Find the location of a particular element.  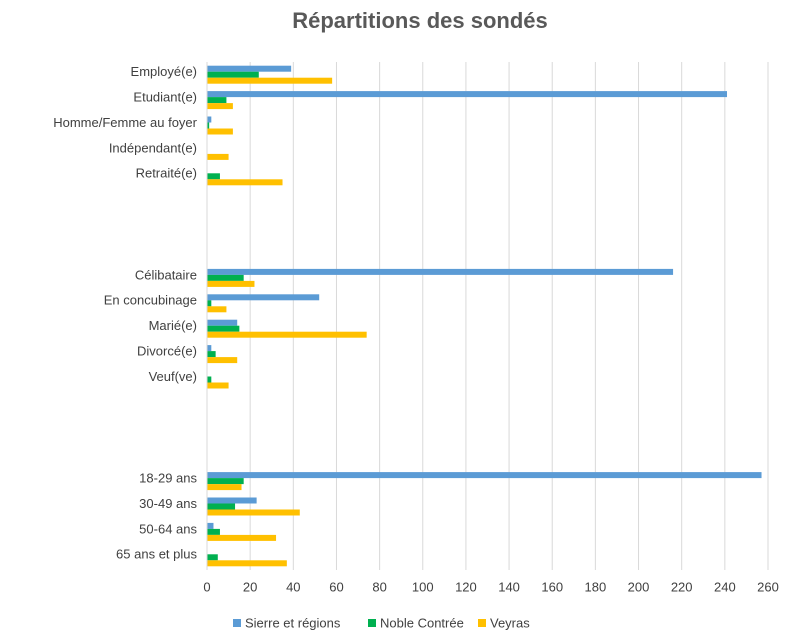

x-tick-label: 100 is located at coordinates (423, 586).